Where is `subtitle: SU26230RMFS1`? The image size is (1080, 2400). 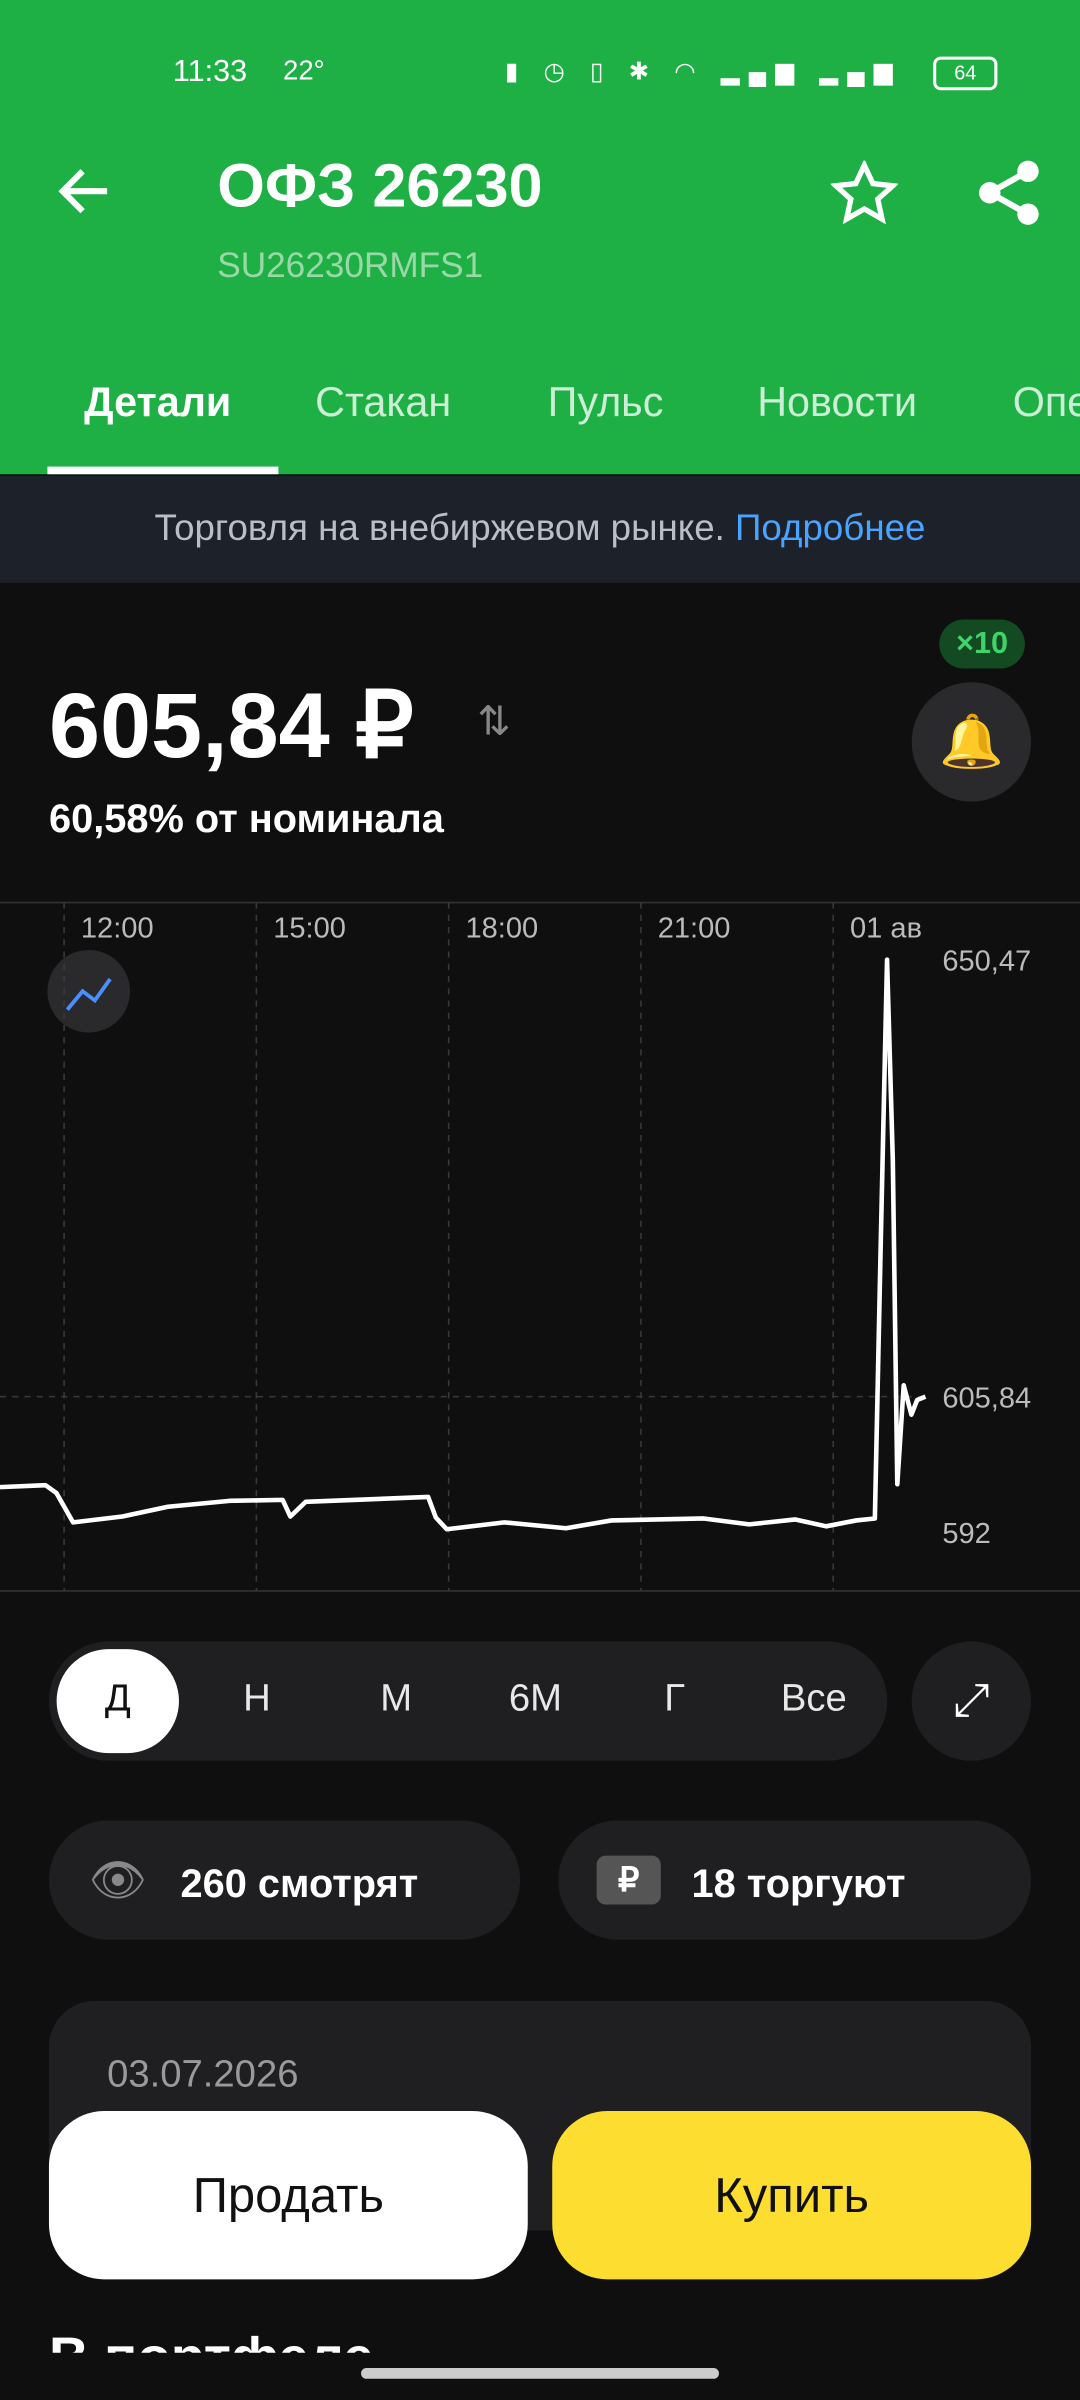 subtitle: SU26230RMFS1 is located at coordinates (350, 264).